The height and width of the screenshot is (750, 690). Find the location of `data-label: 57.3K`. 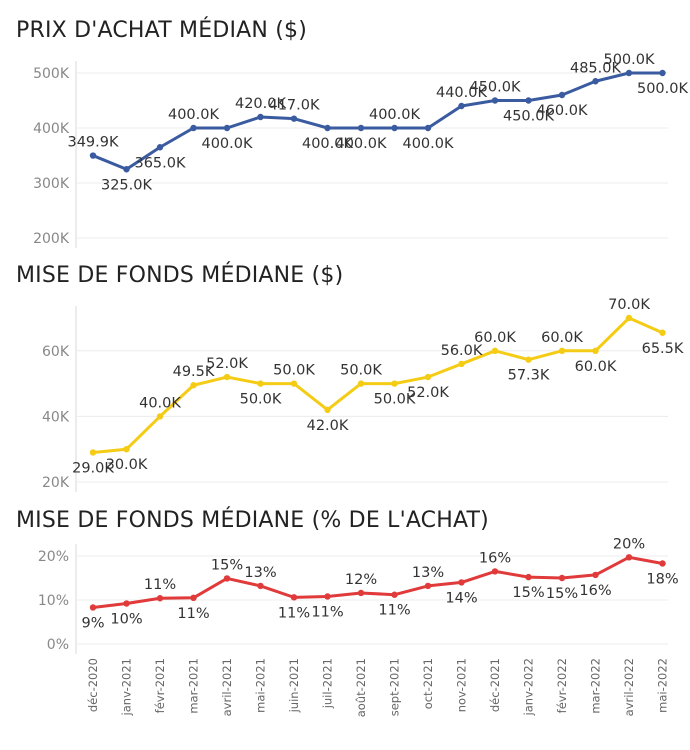

data-label: 57.3K is located at coordinates (529, 376).